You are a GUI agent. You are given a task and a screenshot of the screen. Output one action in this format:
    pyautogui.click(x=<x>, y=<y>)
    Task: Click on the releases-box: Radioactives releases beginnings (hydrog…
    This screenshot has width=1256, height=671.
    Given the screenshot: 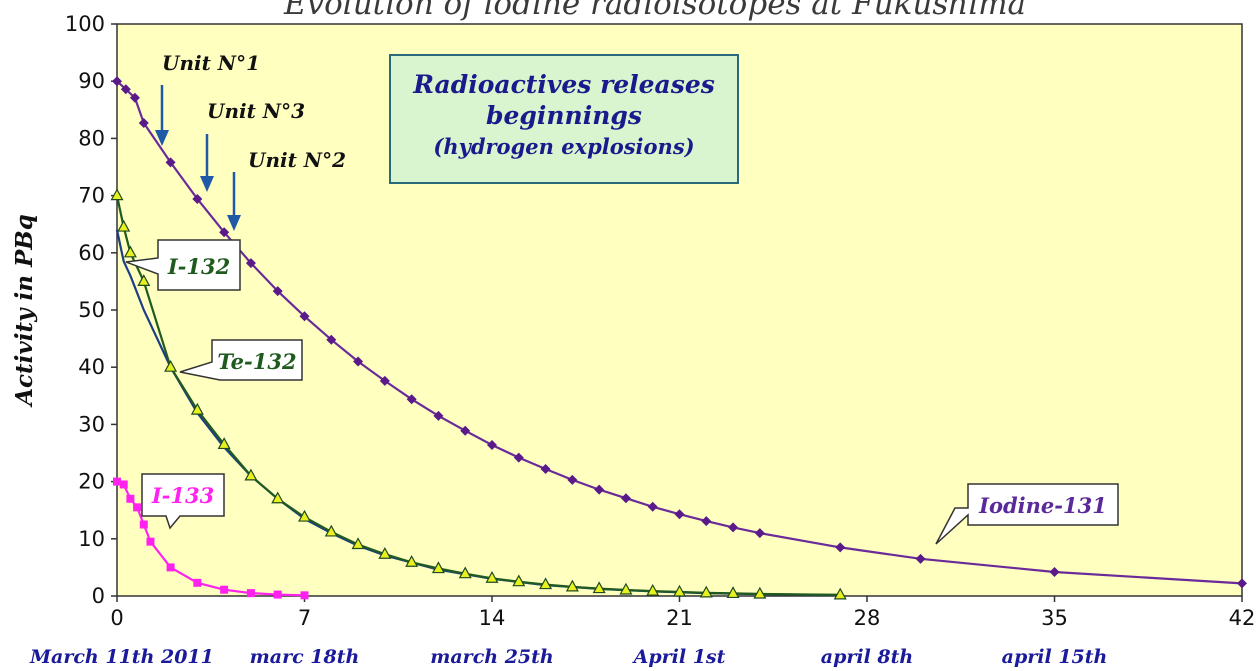 What is the action you would take?
    pyautogui.click(x=564, y=119)
    